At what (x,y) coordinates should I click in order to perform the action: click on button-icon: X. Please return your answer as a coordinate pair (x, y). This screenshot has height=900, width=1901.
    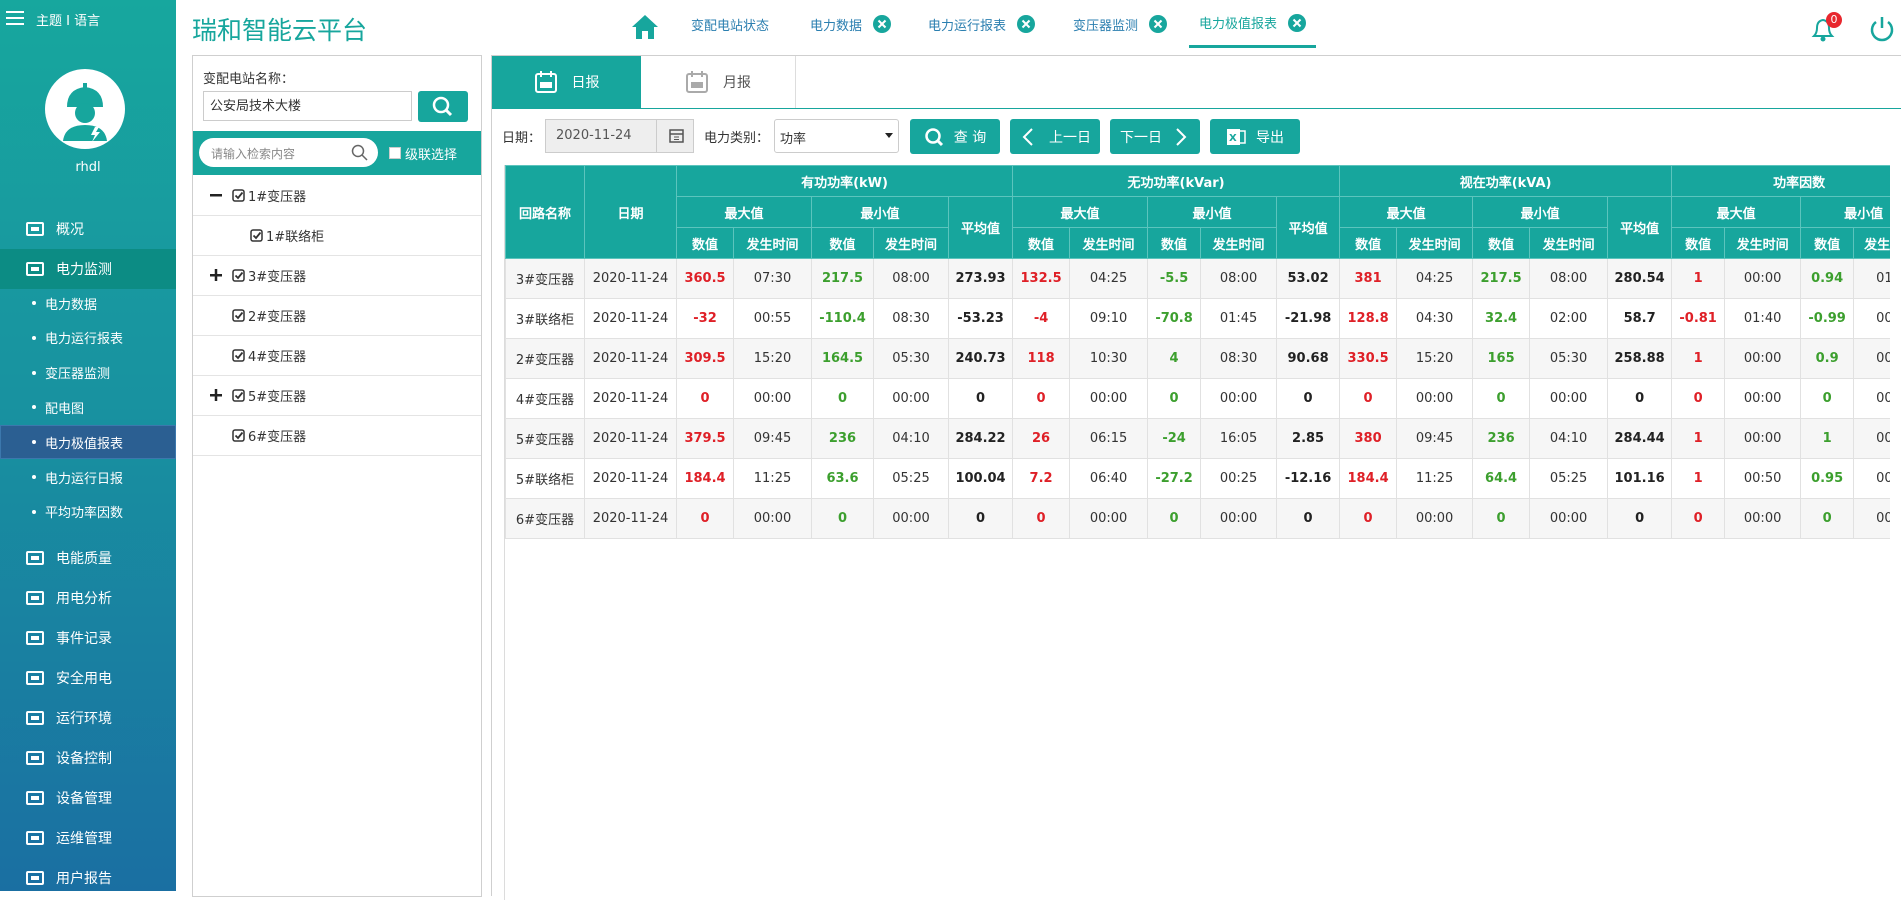
    Looking at the image, I should click on (1236, 136).